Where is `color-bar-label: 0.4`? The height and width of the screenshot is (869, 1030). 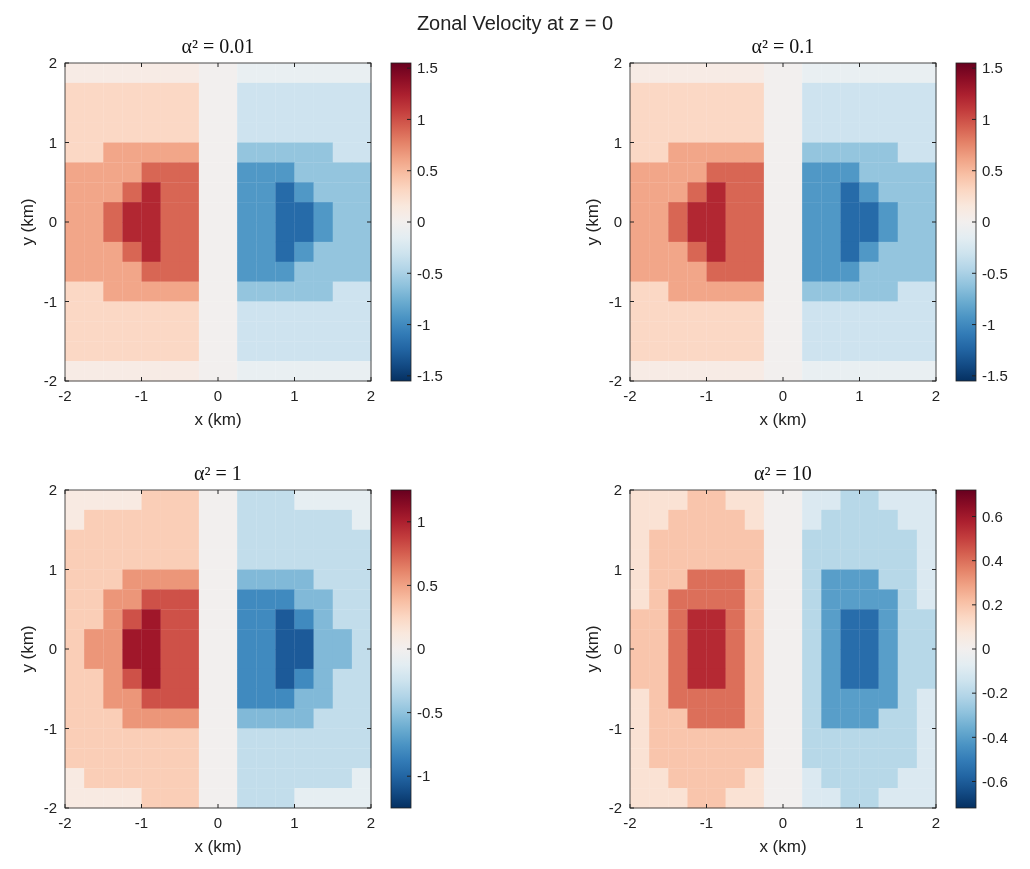
color-bar-label: 0.4 is located at coordinates (992, 560).